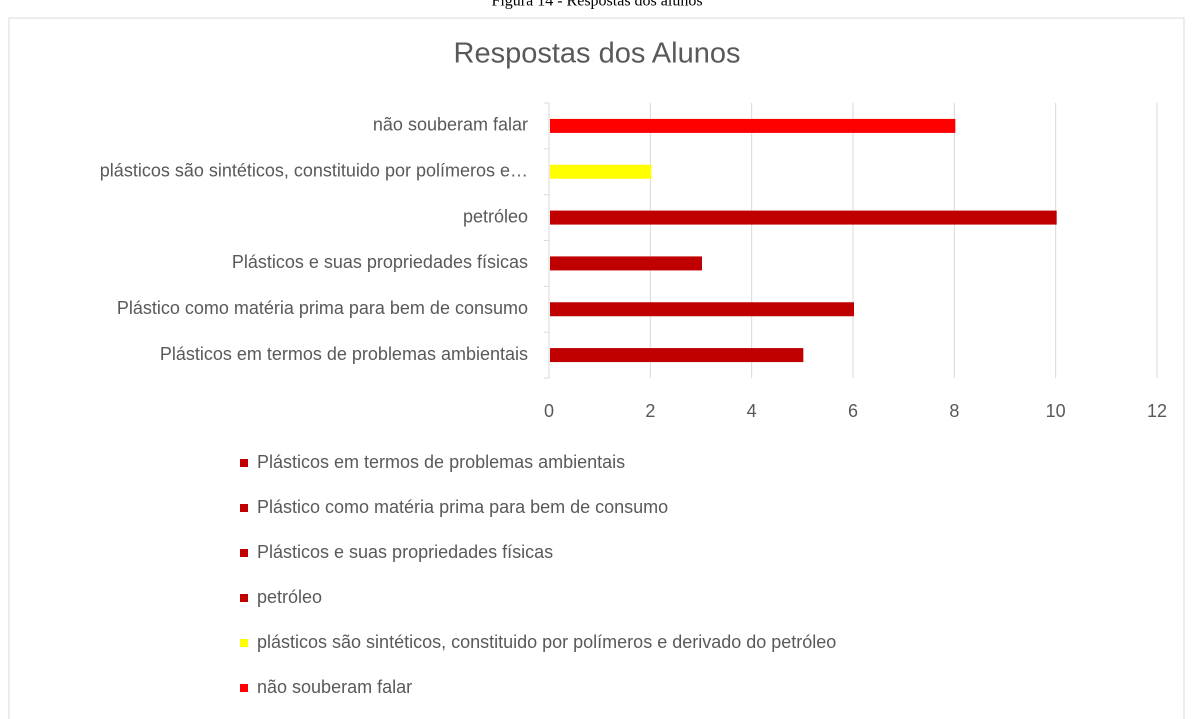 The image size is (1194, 719). What do you see at coordinates (752, 411) in the screenshot?
I see `x-tick-label: 4` at bounding box center [752, 411].